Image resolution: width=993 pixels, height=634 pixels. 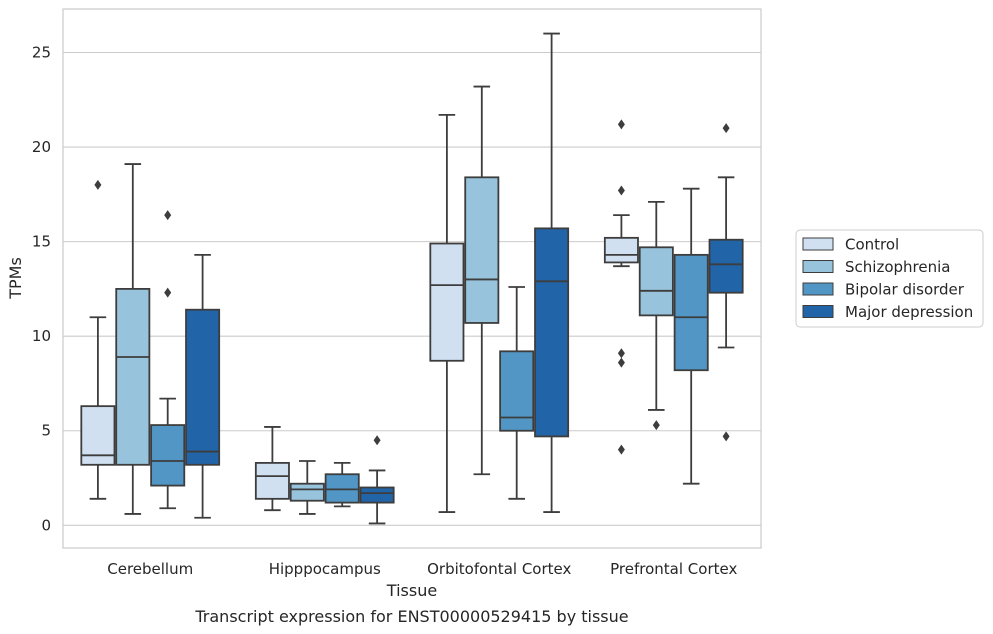 I want to click on x-tick-label: Cerebellum, so click(x=150, y=569).